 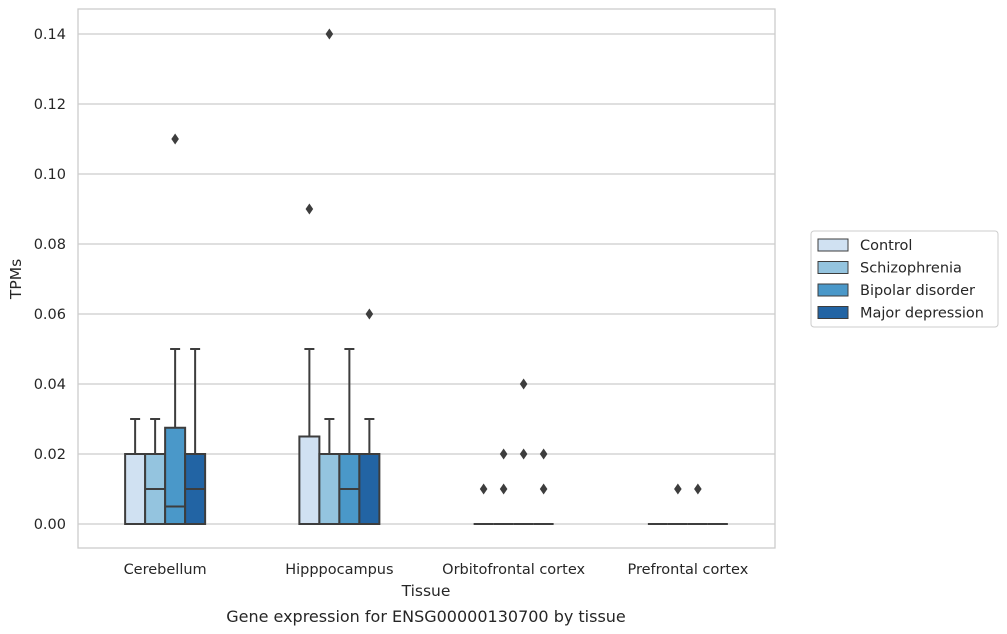 I want to click on x-tick-label: Orbitofrontal cortex, so click(x=513, y=570).